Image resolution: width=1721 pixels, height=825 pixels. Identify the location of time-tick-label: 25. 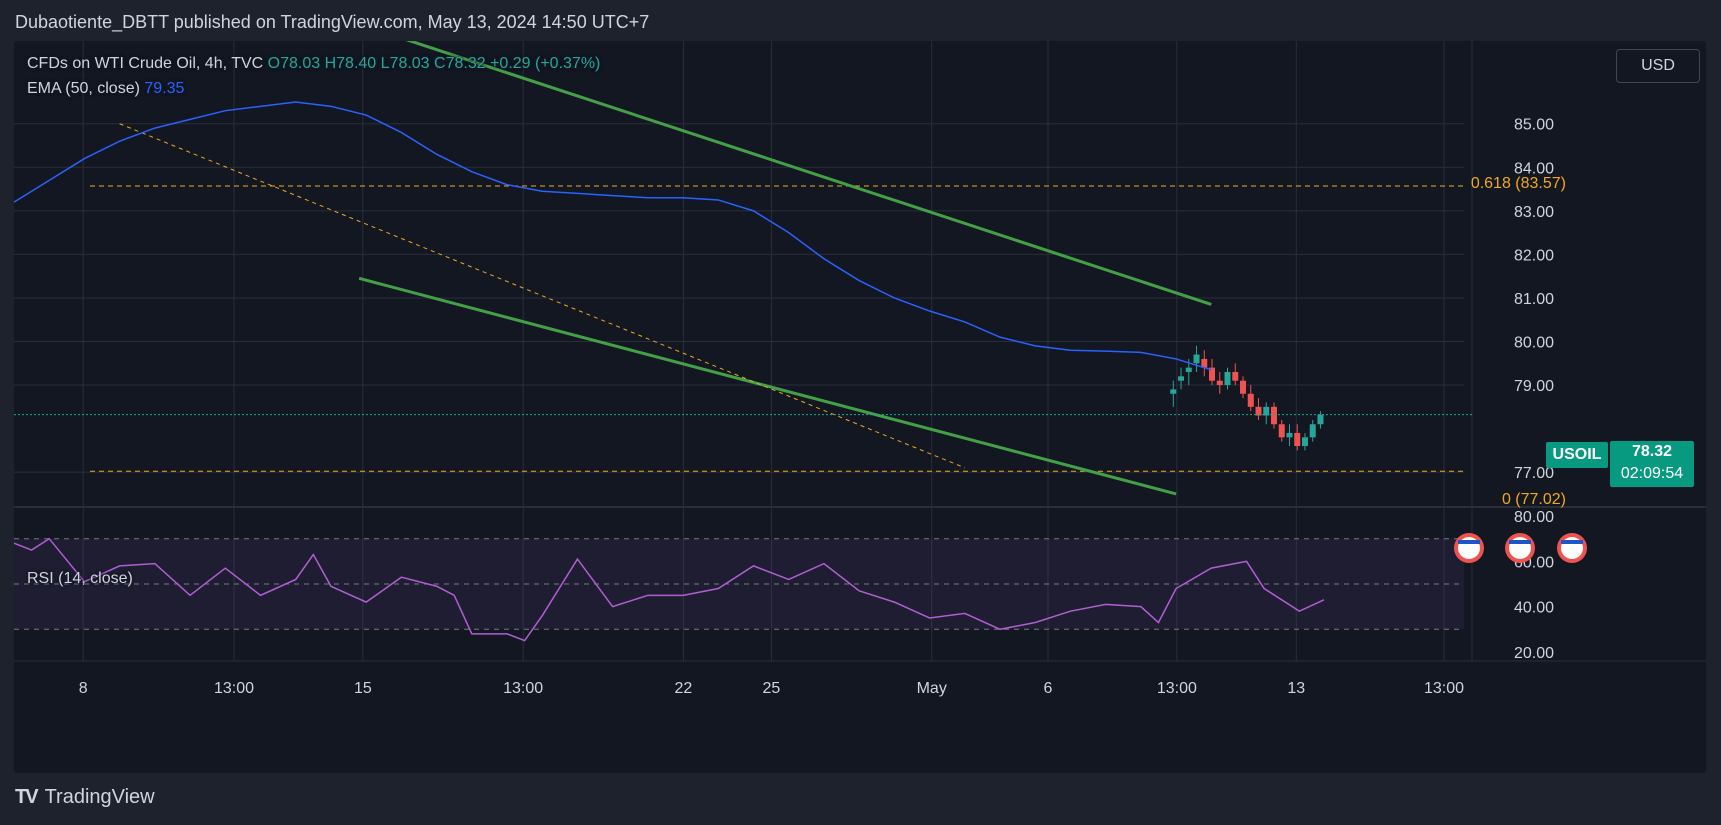
(772, 688).